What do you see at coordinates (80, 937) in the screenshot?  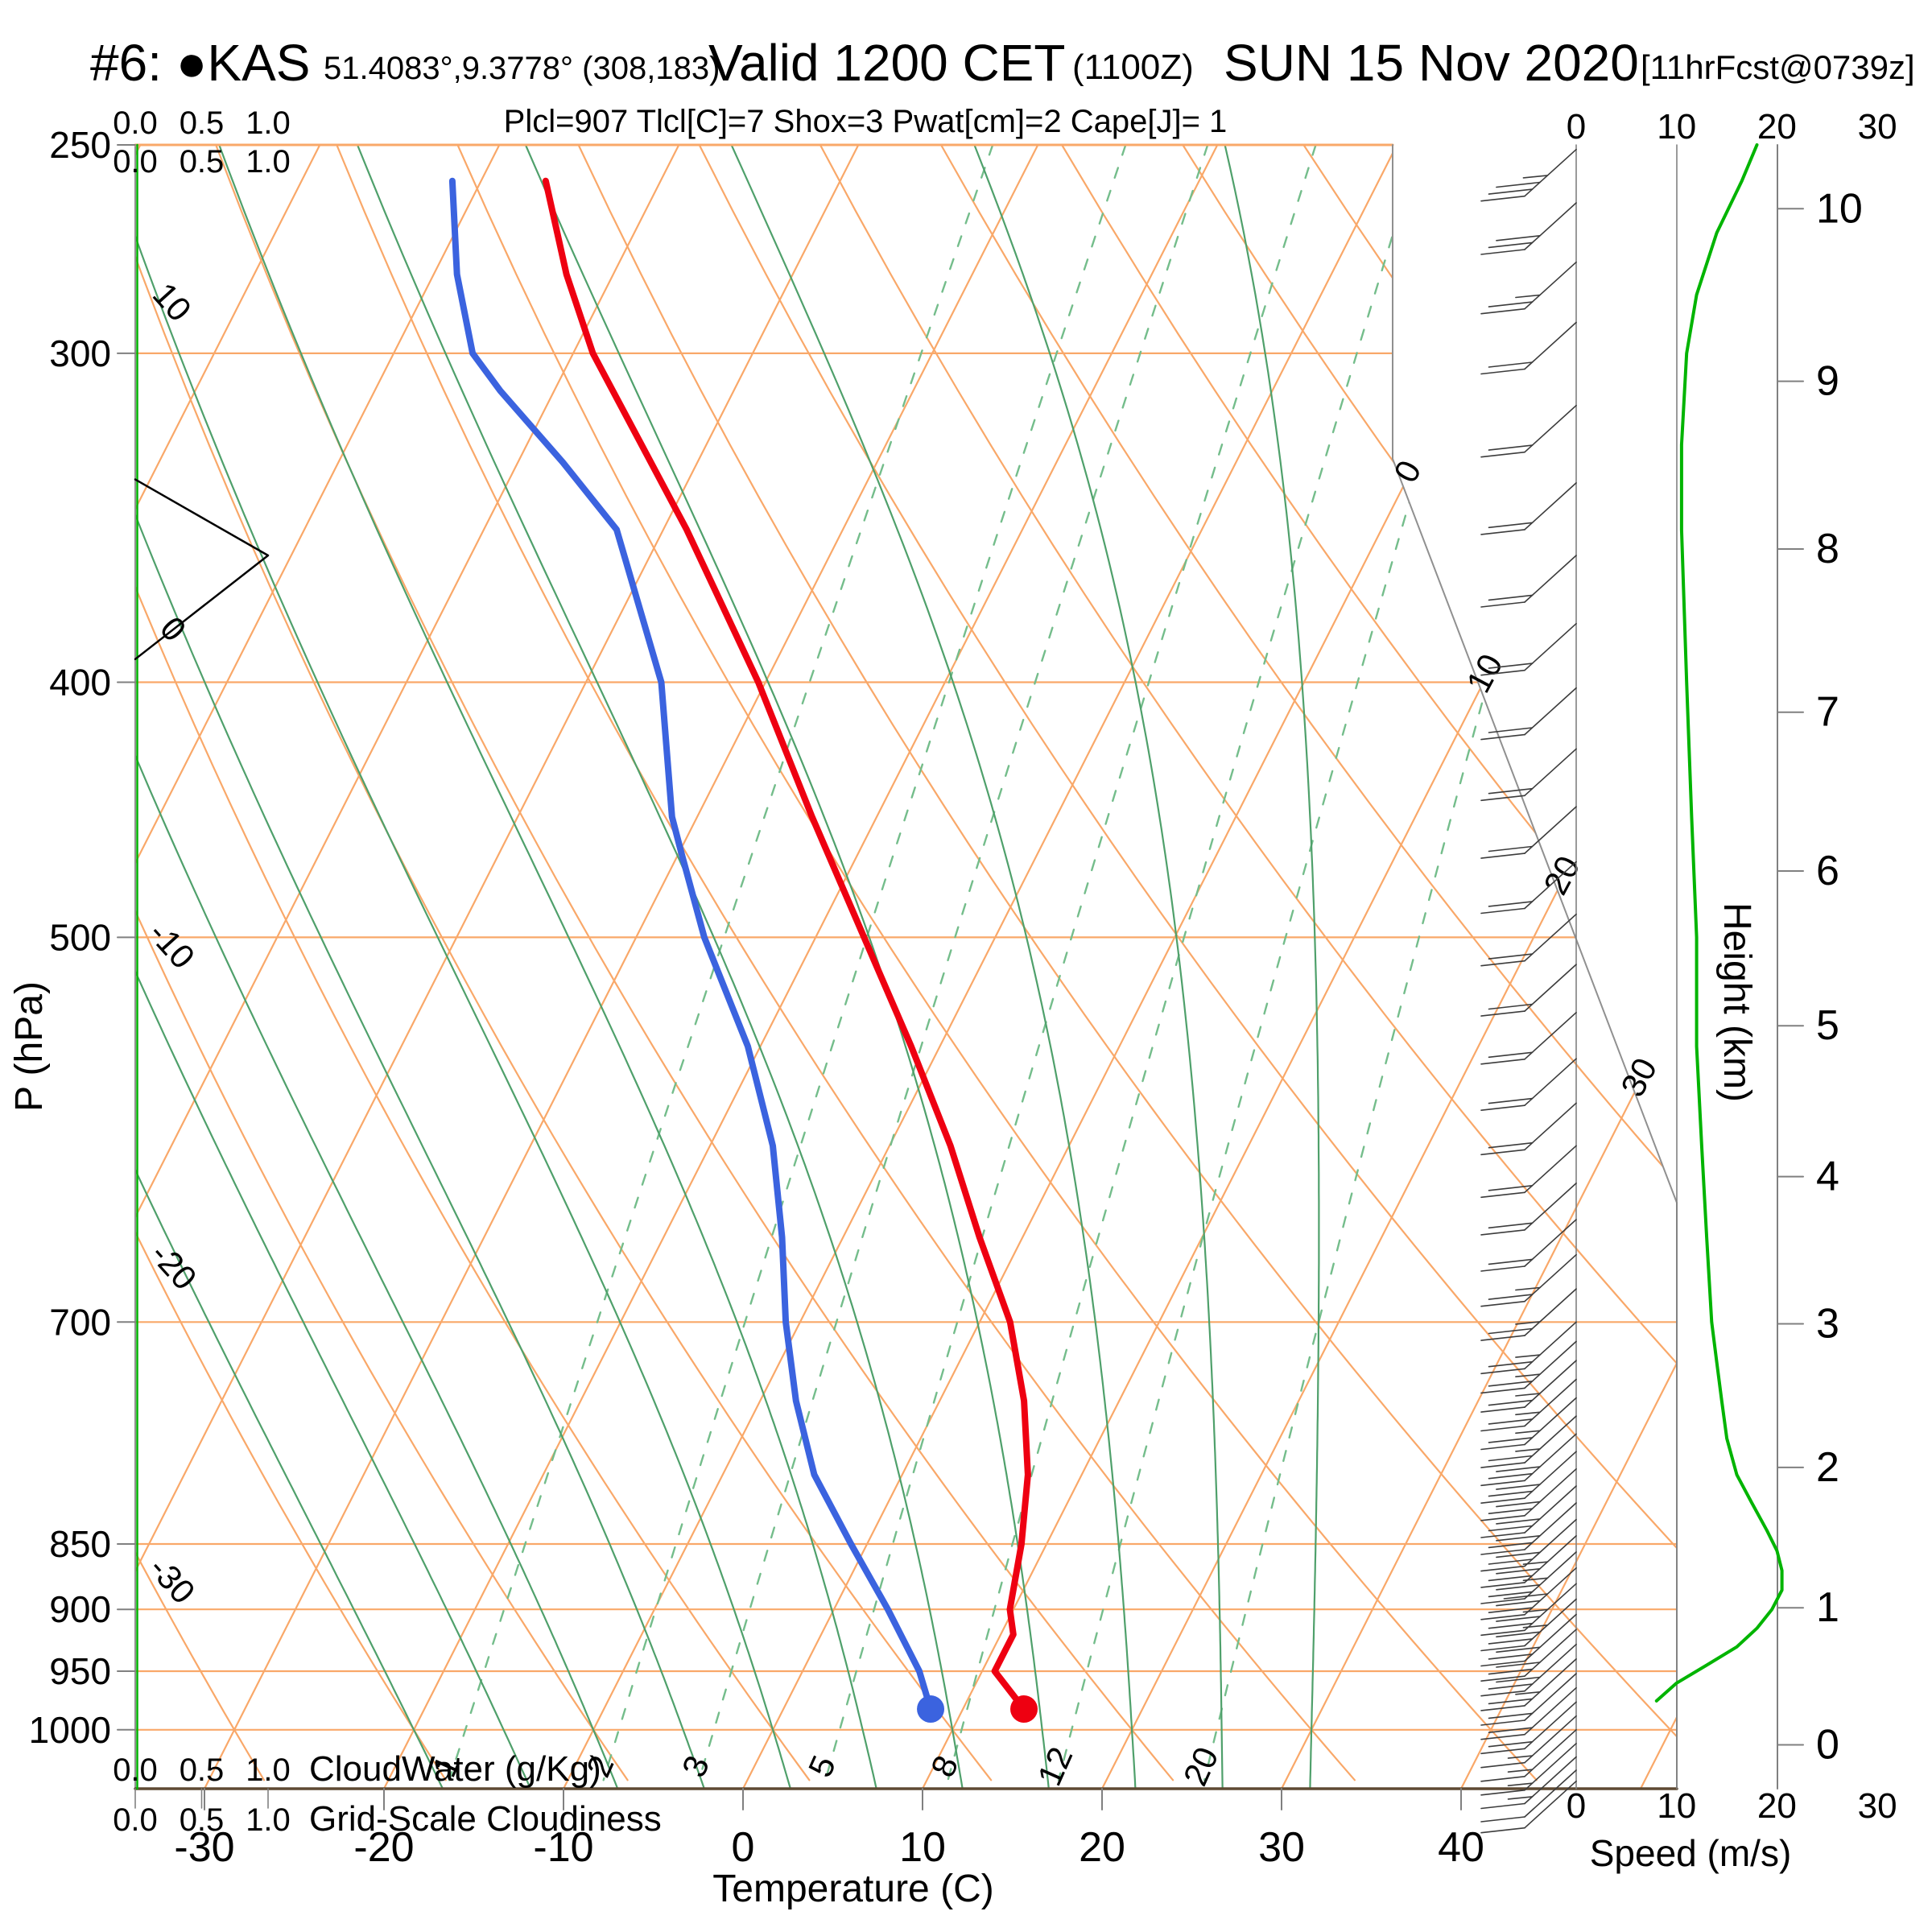 I see `pressure-label-500: 500` at bounding box center [80, 937].